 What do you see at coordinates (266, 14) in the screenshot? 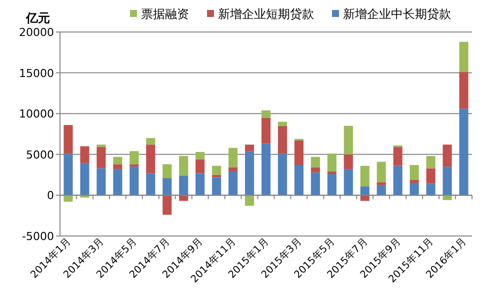
I see `legend-label: 新增企业短期贷款` at bounding box center [266, 14].